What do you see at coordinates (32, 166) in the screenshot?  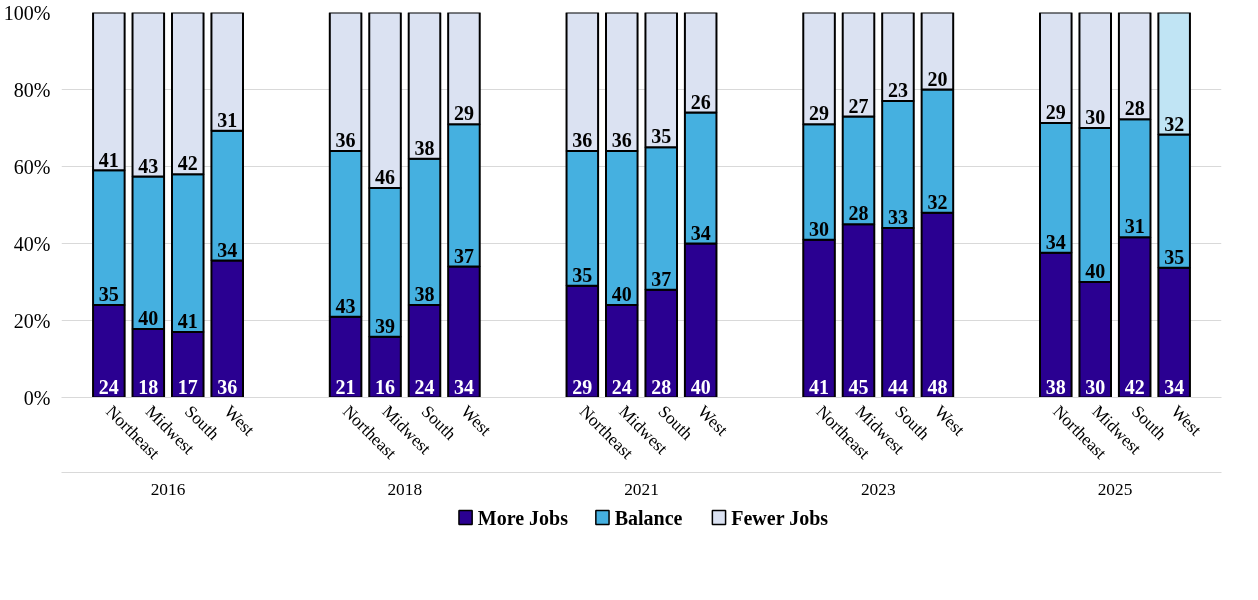 I see `y-tick-label: 60%` at bounding box center [32, 166].